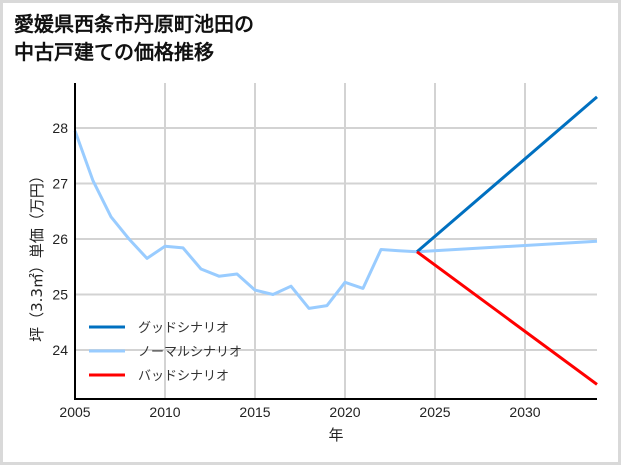 The image size is (621, 465). I want to click on y-tick-label: 28, so click(60, 128).